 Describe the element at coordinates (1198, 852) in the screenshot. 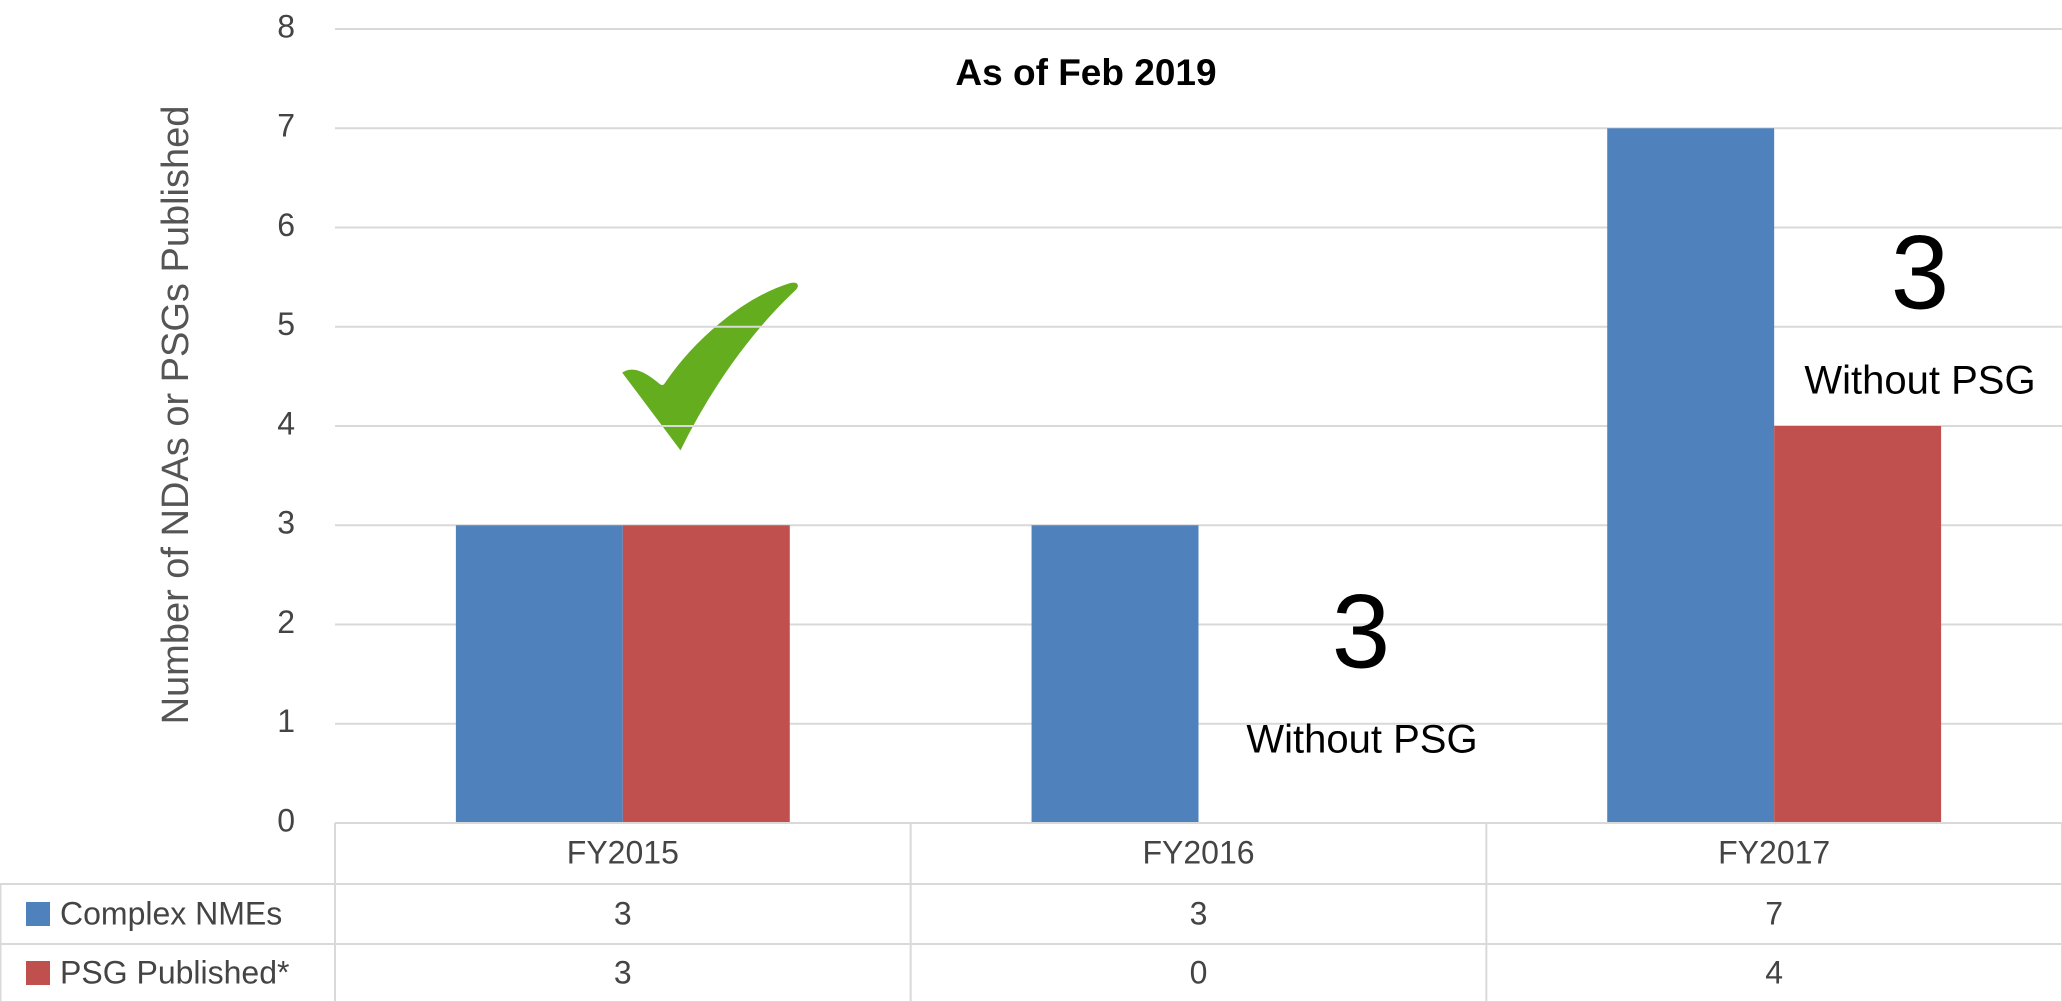

I see `x-tick-label: FY2016` at that location.